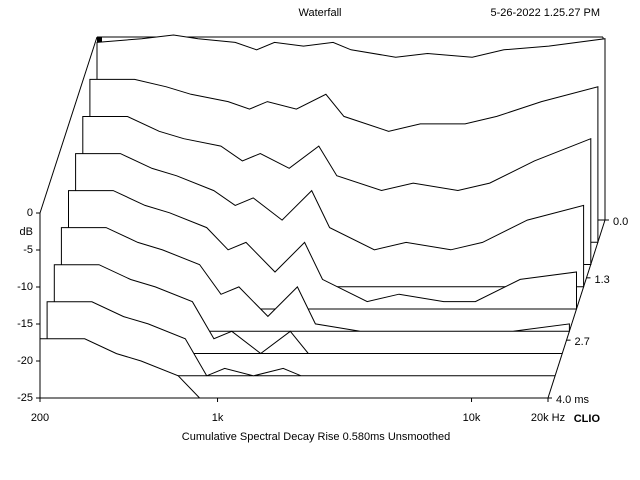  I want to click on brand: CLIO, so click(587, 419).